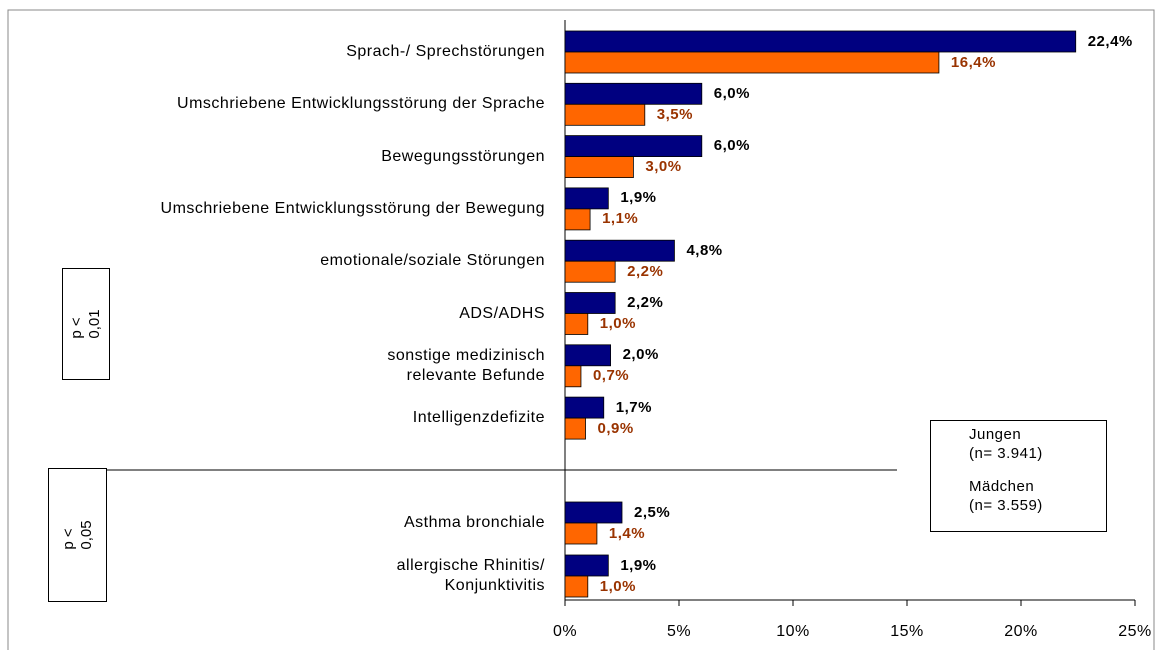 The height and width of the screenshot is (650, 1163). I want to click on category-label: sonstige medizinisch relevante Befunde, so click(466, 365).